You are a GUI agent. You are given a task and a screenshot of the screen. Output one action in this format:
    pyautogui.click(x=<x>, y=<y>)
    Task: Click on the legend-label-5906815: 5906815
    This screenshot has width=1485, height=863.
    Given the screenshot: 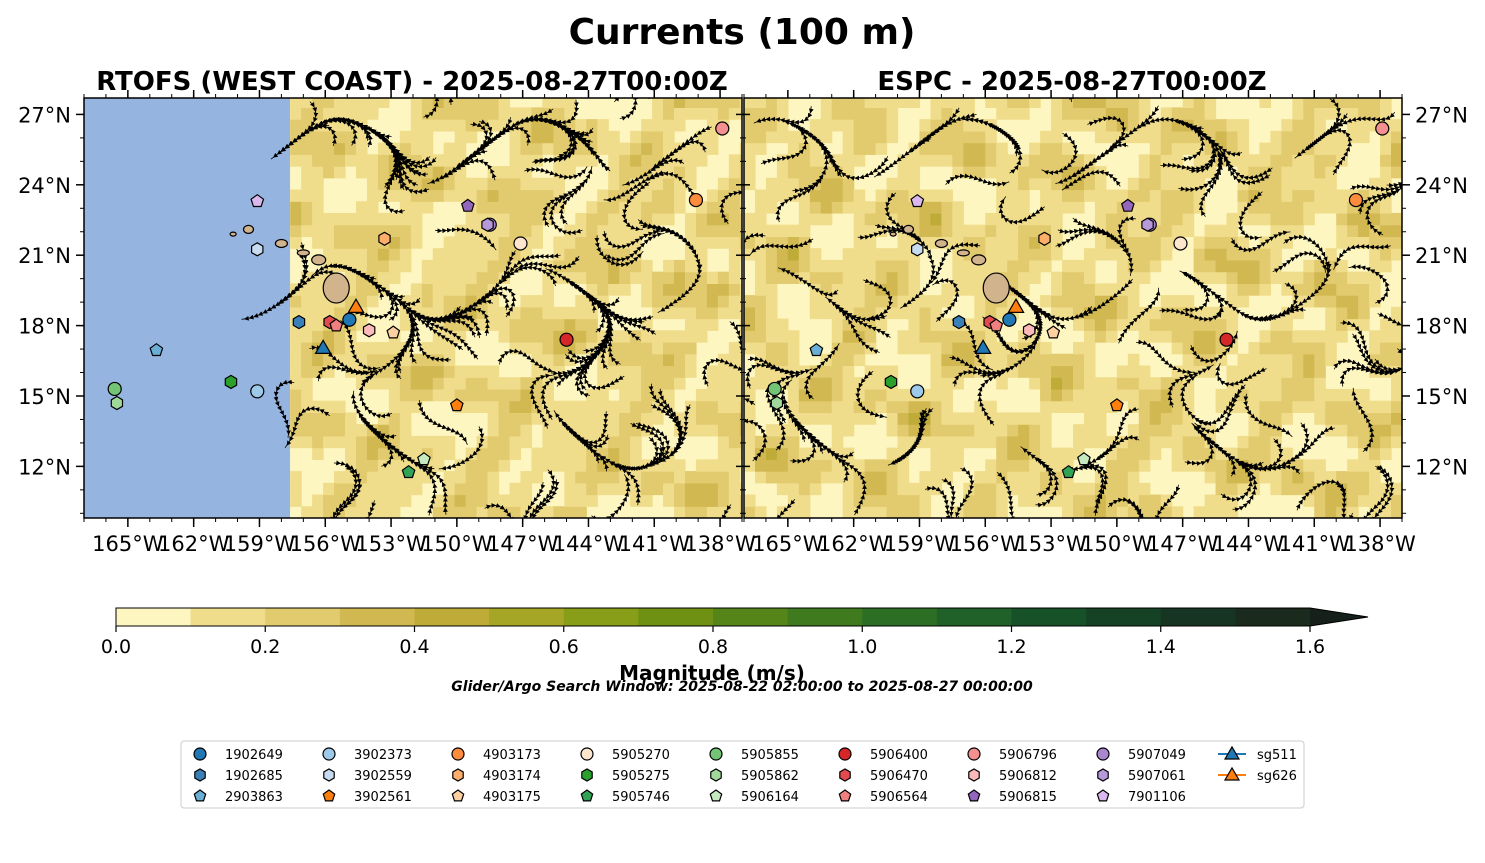 What is the action you would take?
    pyautogui.click(x=1028, y=797)
    